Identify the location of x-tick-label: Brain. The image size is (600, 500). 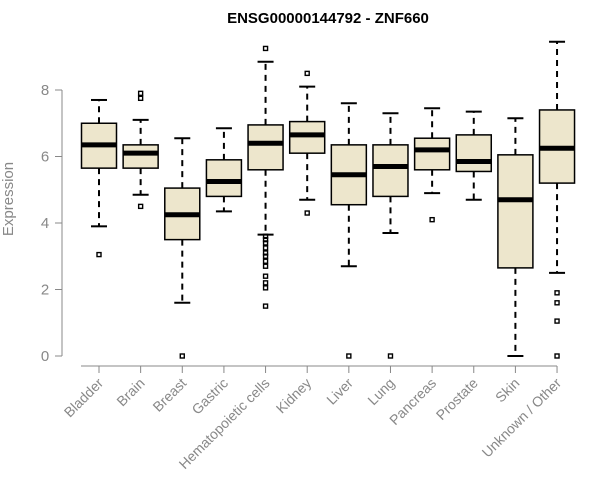
(130, 392).